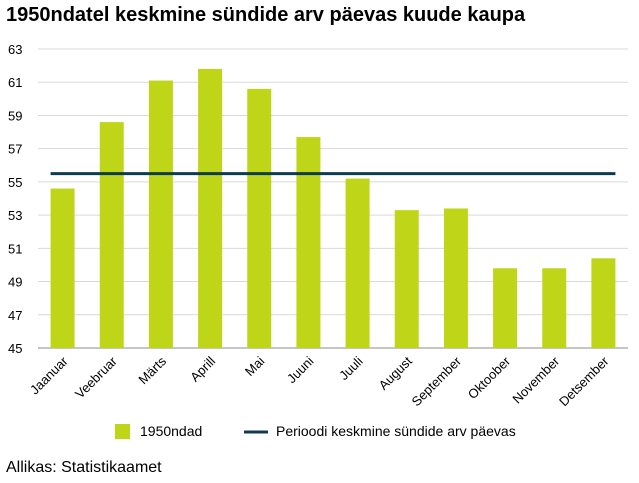 The image size is (639, 483). What do you see at coordinates (603, 303) in the screenshot?
I see `bar-detsember` at bounding box center [603, 303].